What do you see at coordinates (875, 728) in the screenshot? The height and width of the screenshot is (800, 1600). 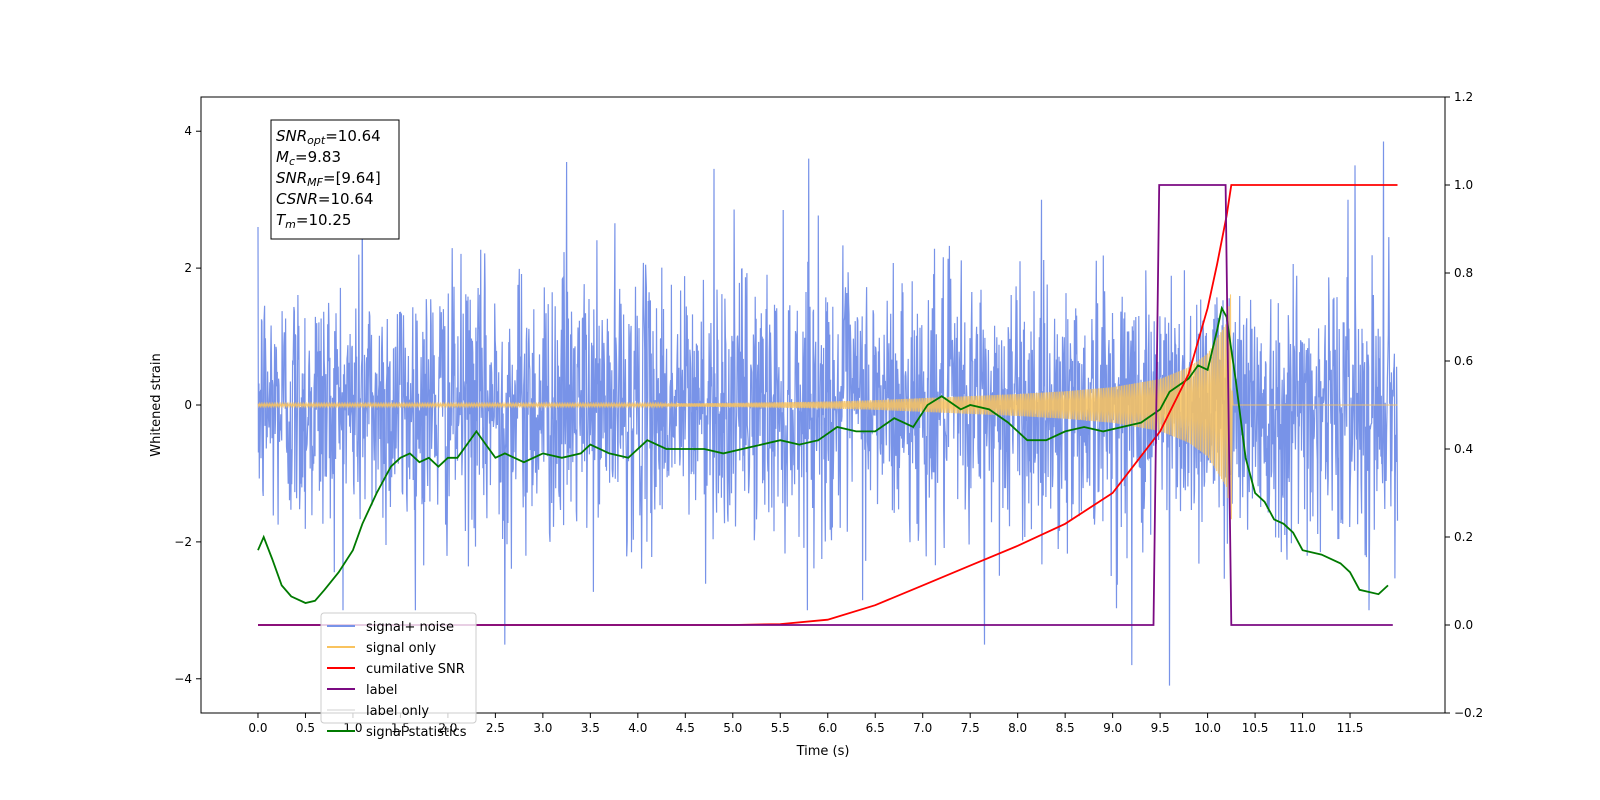 I see `x-tick-label: 6.5` at bounding box center [875, 728].